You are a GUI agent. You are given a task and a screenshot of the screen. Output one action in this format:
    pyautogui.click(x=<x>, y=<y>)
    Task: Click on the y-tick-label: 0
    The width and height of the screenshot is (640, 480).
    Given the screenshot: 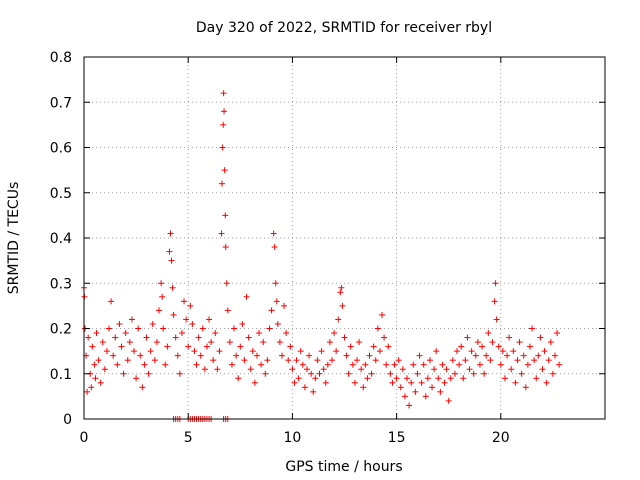 What is the action you would take?
    pyautogui.click(x=67, y=420)
    